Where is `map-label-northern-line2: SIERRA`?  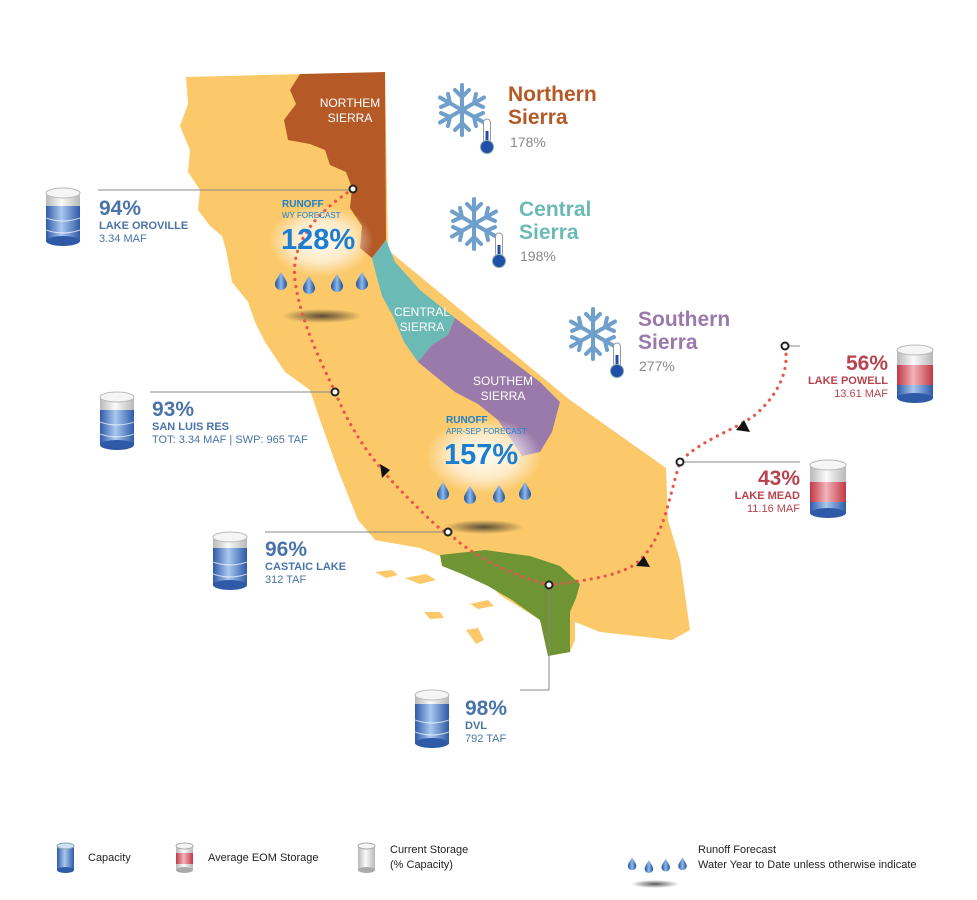
map-label-northern-line2: SIERRA is located at coordinates (350, 118).